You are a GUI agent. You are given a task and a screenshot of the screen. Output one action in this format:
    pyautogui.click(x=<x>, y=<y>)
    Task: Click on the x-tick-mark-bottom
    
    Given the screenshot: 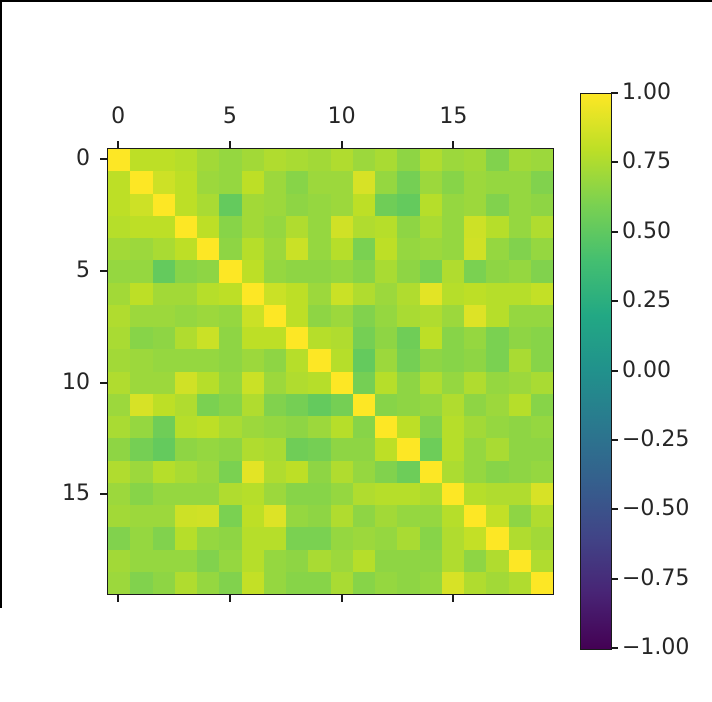 What is the action you would take?
    pyautogui.click(x=118, y=598)
    